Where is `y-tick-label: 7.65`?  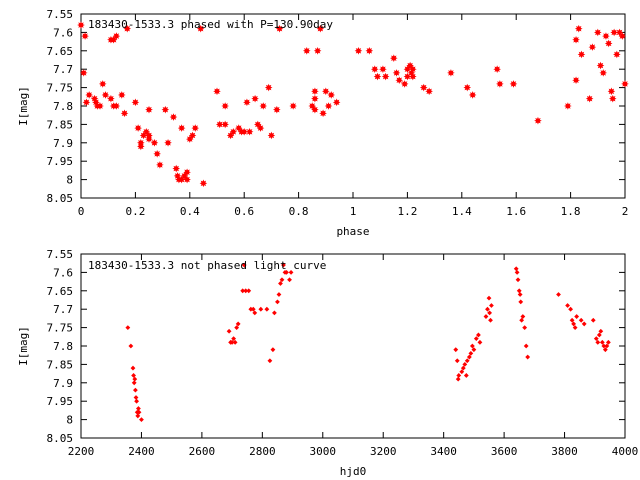 y-tick-label: 7.65 is located at coordinates (60, 51).